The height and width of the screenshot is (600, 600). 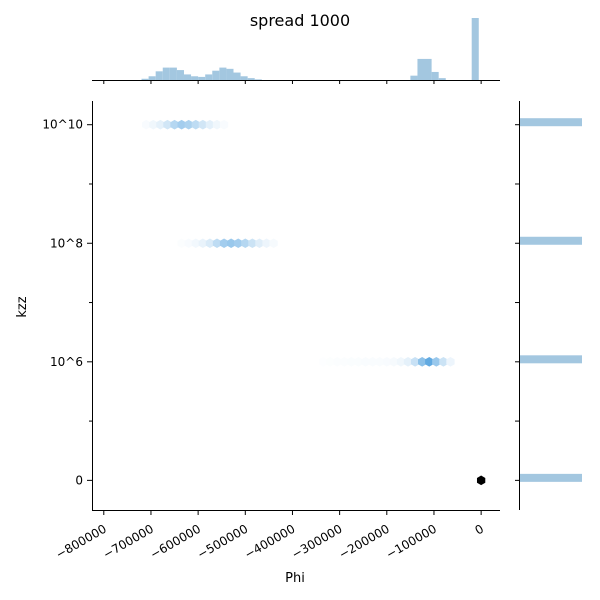 What do you see at coordinates (300, 20) in the screenshot?
I see `chart-title: spread 1000` at bounding box center [300, 20].